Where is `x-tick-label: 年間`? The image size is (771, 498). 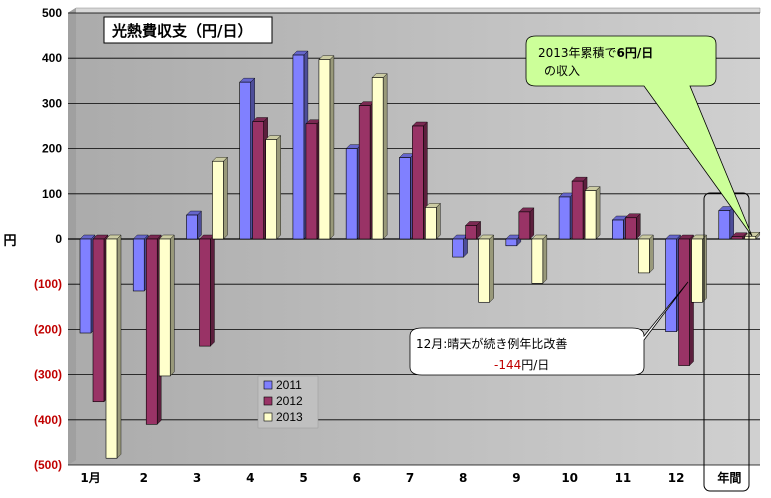 x-tick-label: 年間 is located at coordinates (729, 477).